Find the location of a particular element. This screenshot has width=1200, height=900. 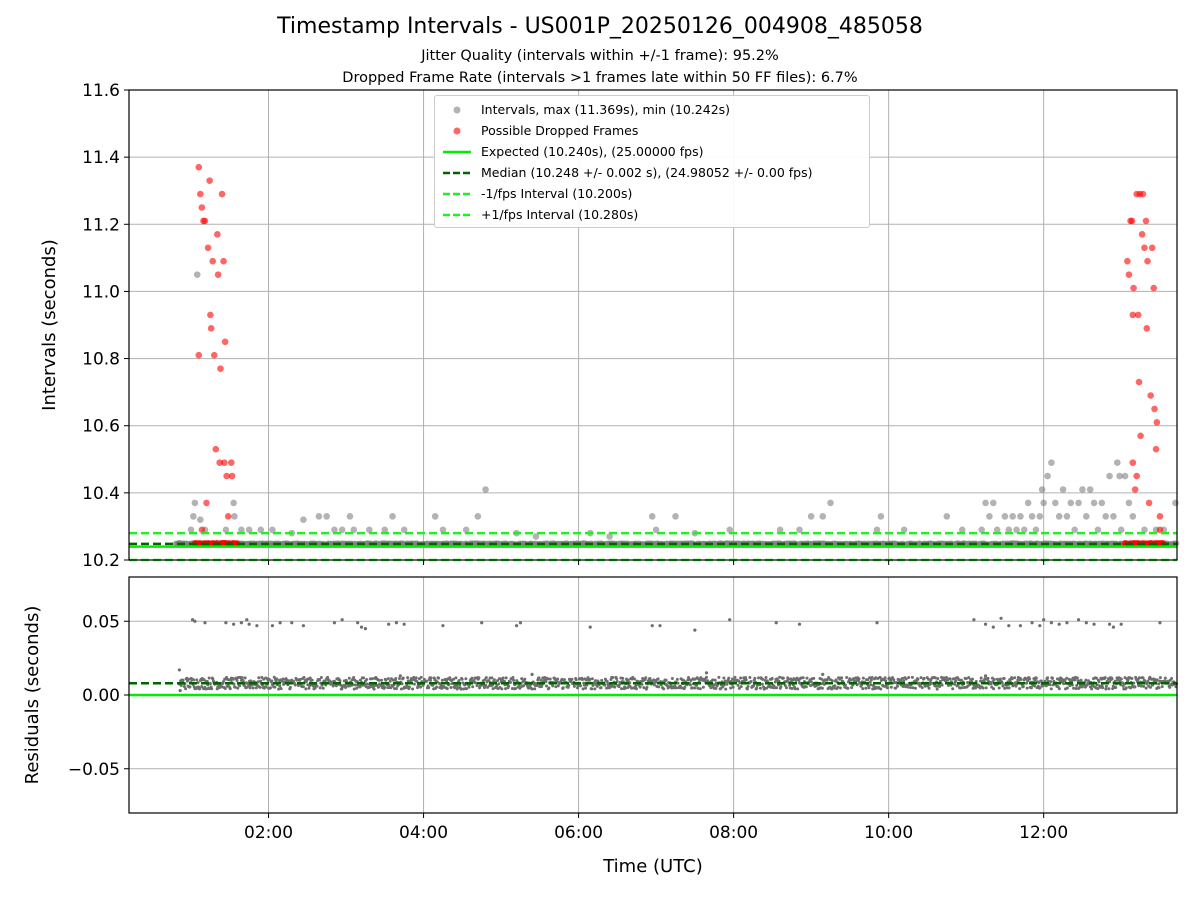

legend-entry-minus-fps: -1/fps Interval (10.200s) is located at coordinates (652, 194).